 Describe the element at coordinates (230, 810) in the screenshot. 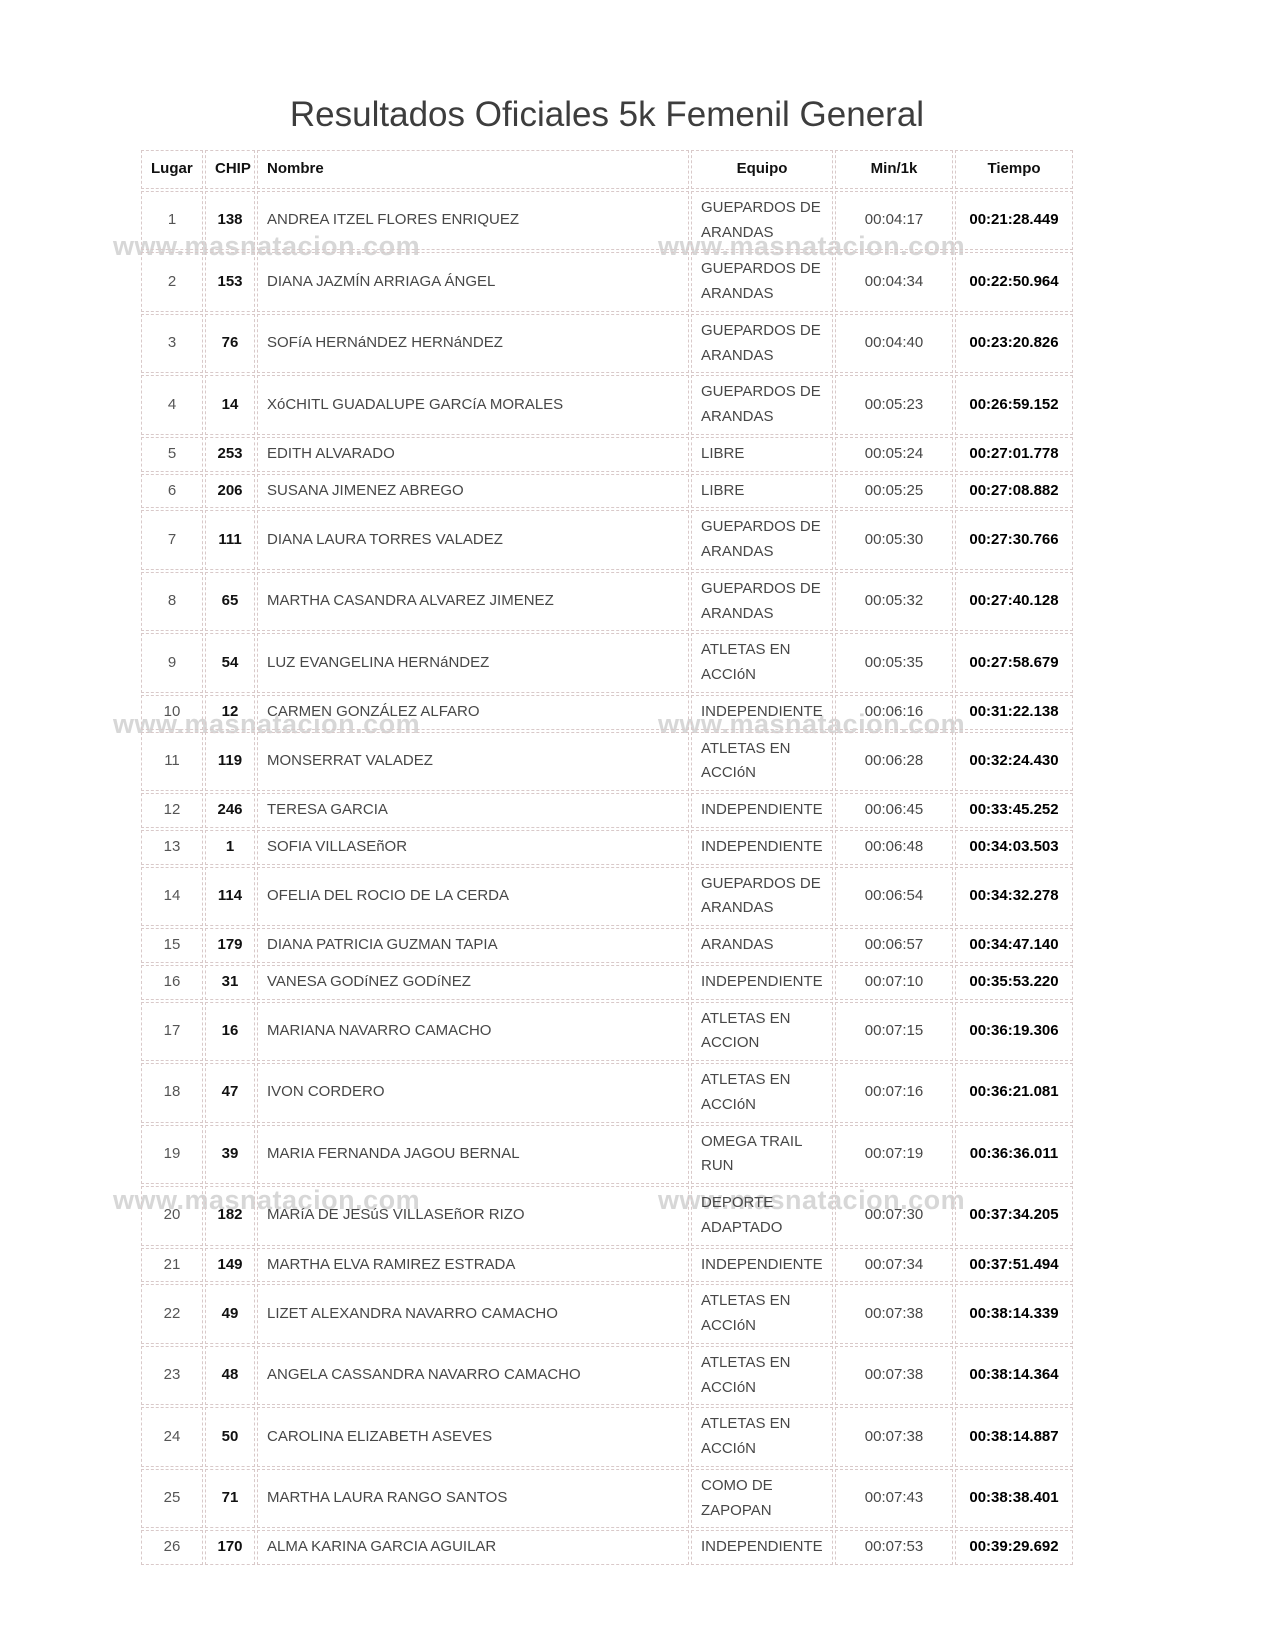

I see `cell-chip: 246` at that location.